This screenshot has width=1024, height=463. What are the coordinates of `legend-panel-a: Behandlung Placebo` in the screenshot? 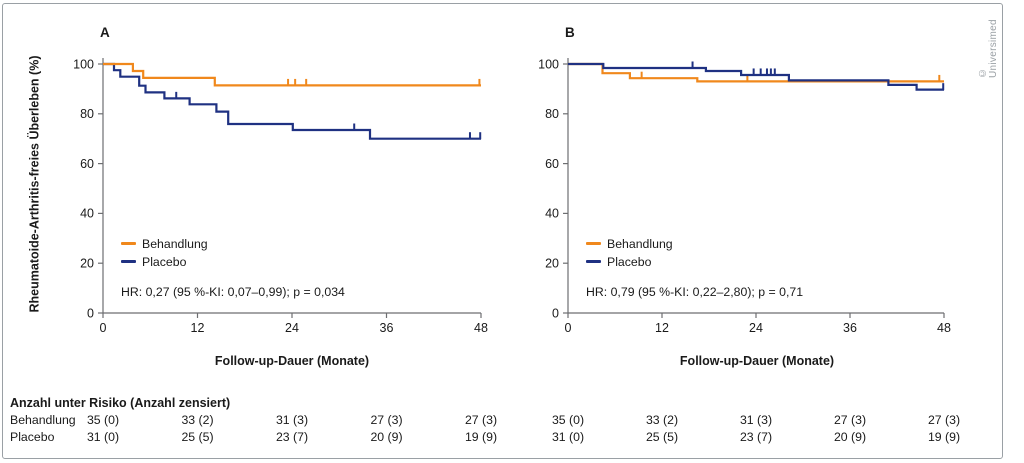 It's located at (164, 255).